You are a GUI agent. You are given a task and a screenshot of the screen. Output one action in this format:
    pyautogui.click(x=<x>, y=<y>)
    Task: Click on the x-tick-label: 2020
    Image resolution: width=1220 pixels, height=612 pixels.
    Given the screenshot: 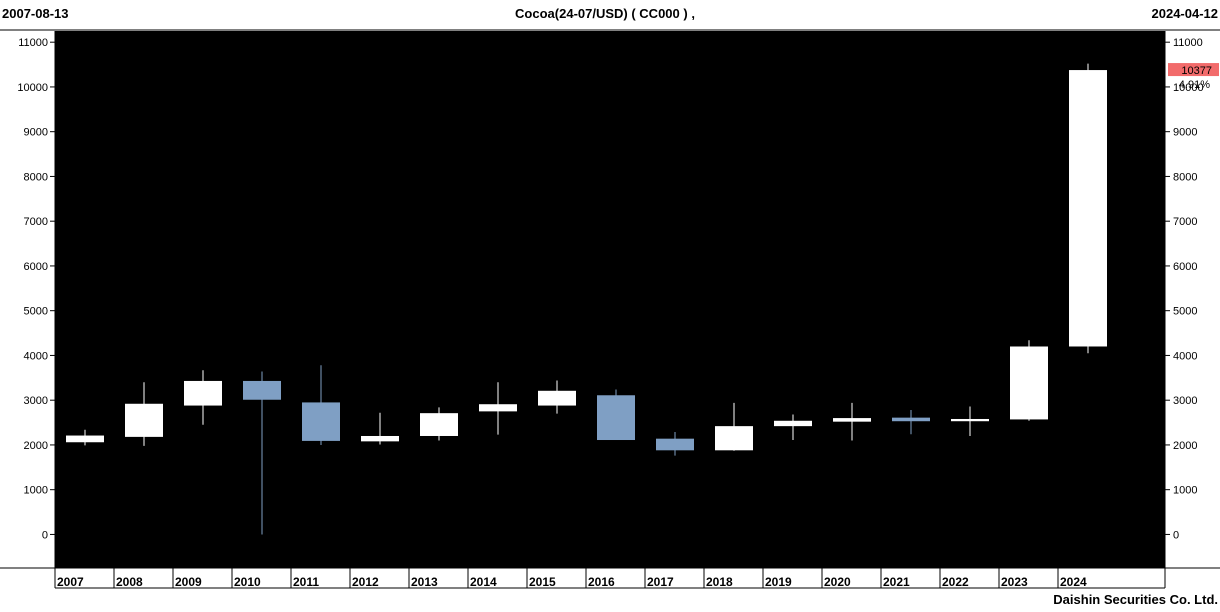 What is the action you would take?
    pyautogui.click(x=837, y=582)
    